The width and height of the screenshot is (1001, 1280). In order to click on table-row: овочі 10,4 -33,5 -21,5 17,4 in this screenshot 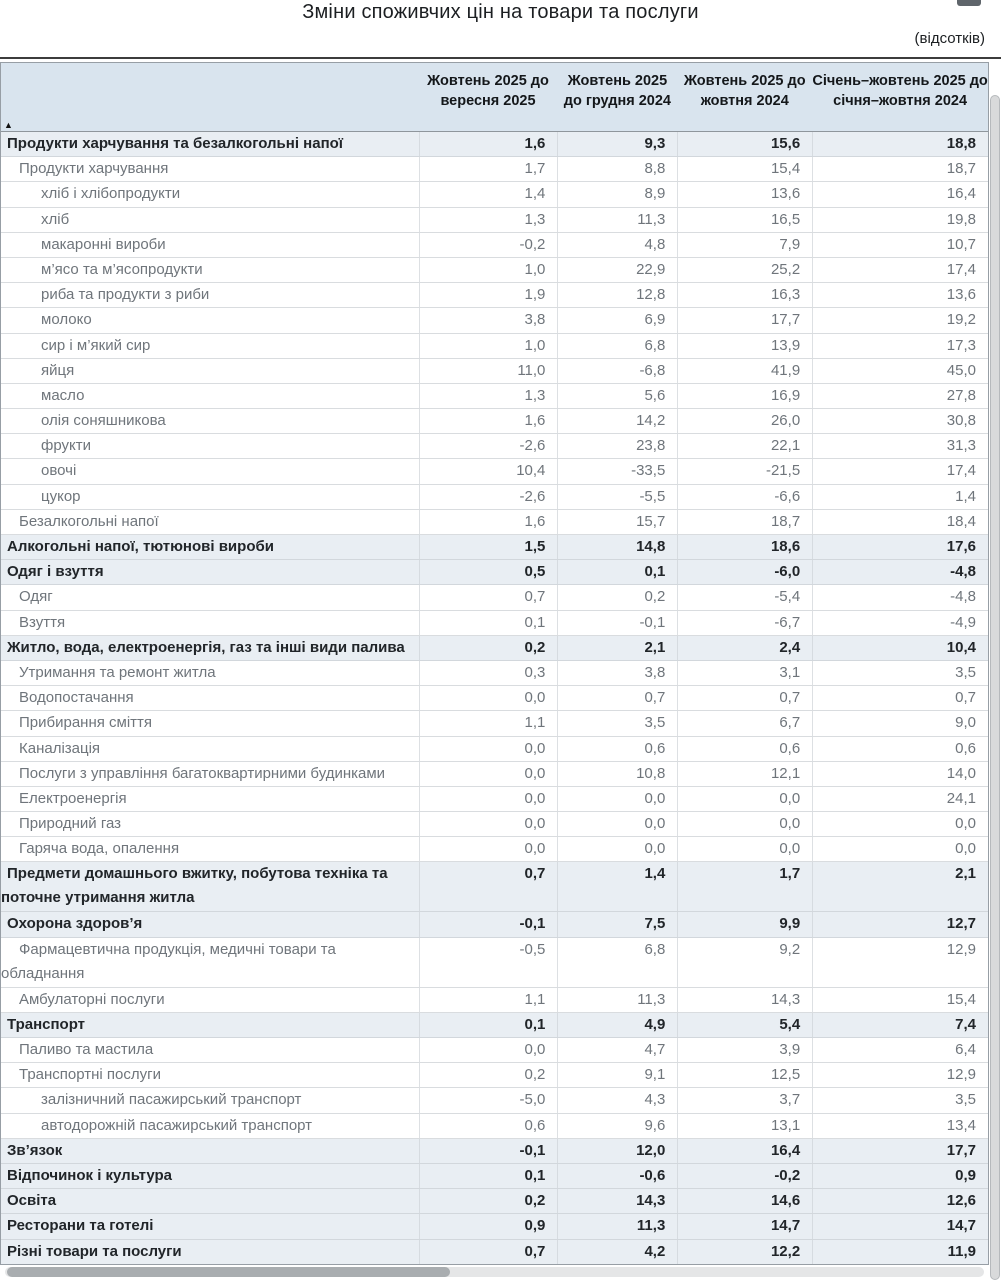, I will do `click(494, 472)`.